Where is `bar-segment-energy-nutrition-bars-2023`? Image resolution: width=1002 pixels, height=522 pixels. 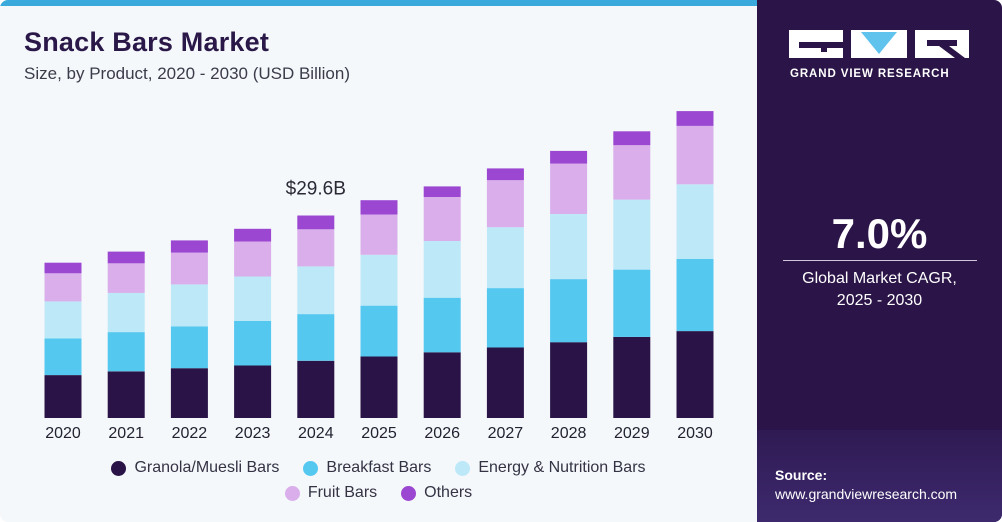 bar-segment-energy-nutrition-bars-2023 is located at coordinates (253, 298).